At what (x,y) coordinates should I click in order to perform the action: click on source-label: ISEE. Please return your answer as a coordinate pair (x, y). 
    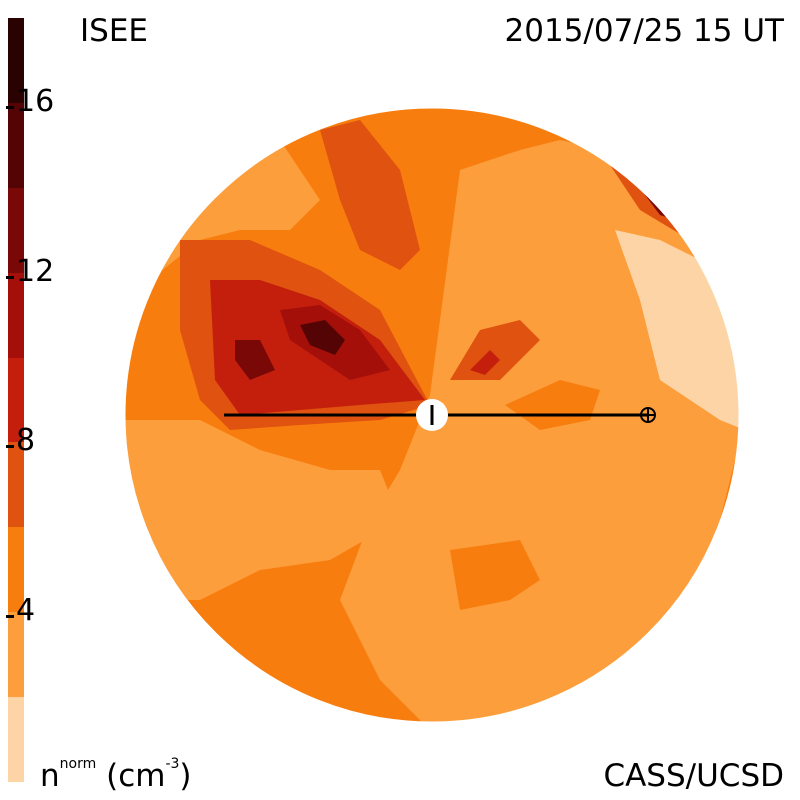
    Looking at the image, I should click on (114, 31).